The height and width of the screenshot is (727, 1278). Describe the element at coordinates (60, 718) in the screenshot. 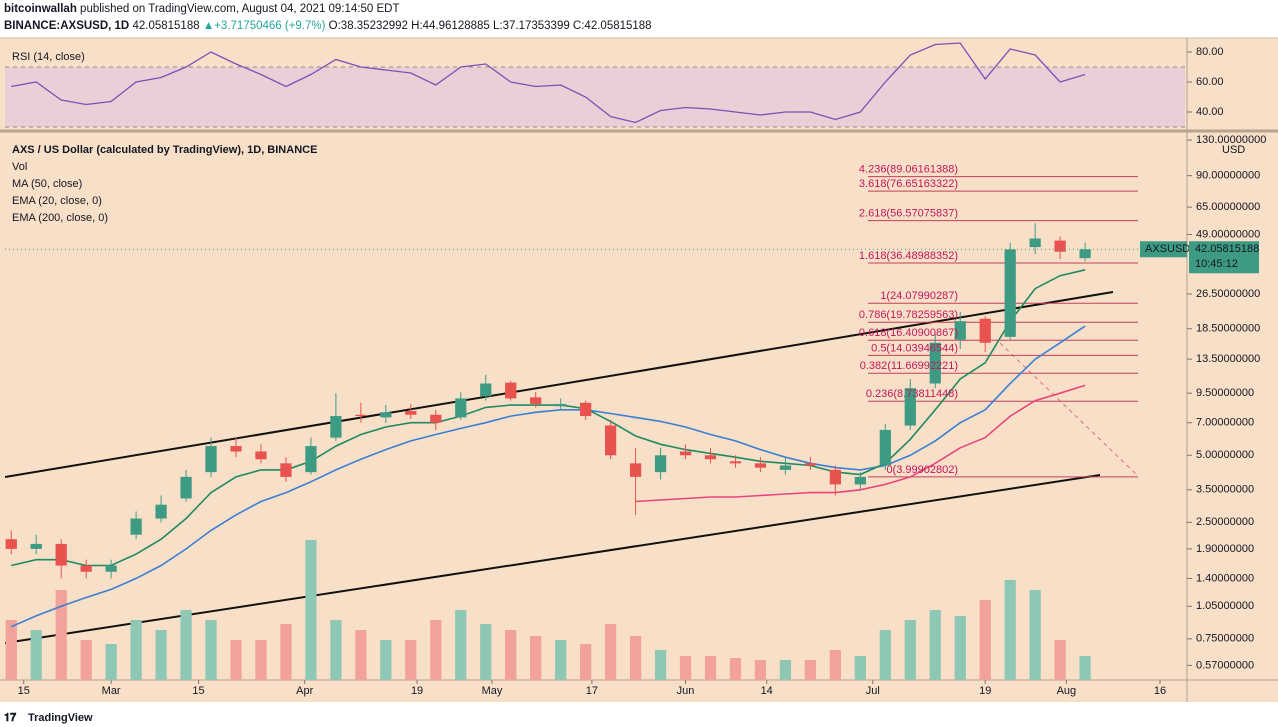

I see `footer-brand: TradingView` at that location.